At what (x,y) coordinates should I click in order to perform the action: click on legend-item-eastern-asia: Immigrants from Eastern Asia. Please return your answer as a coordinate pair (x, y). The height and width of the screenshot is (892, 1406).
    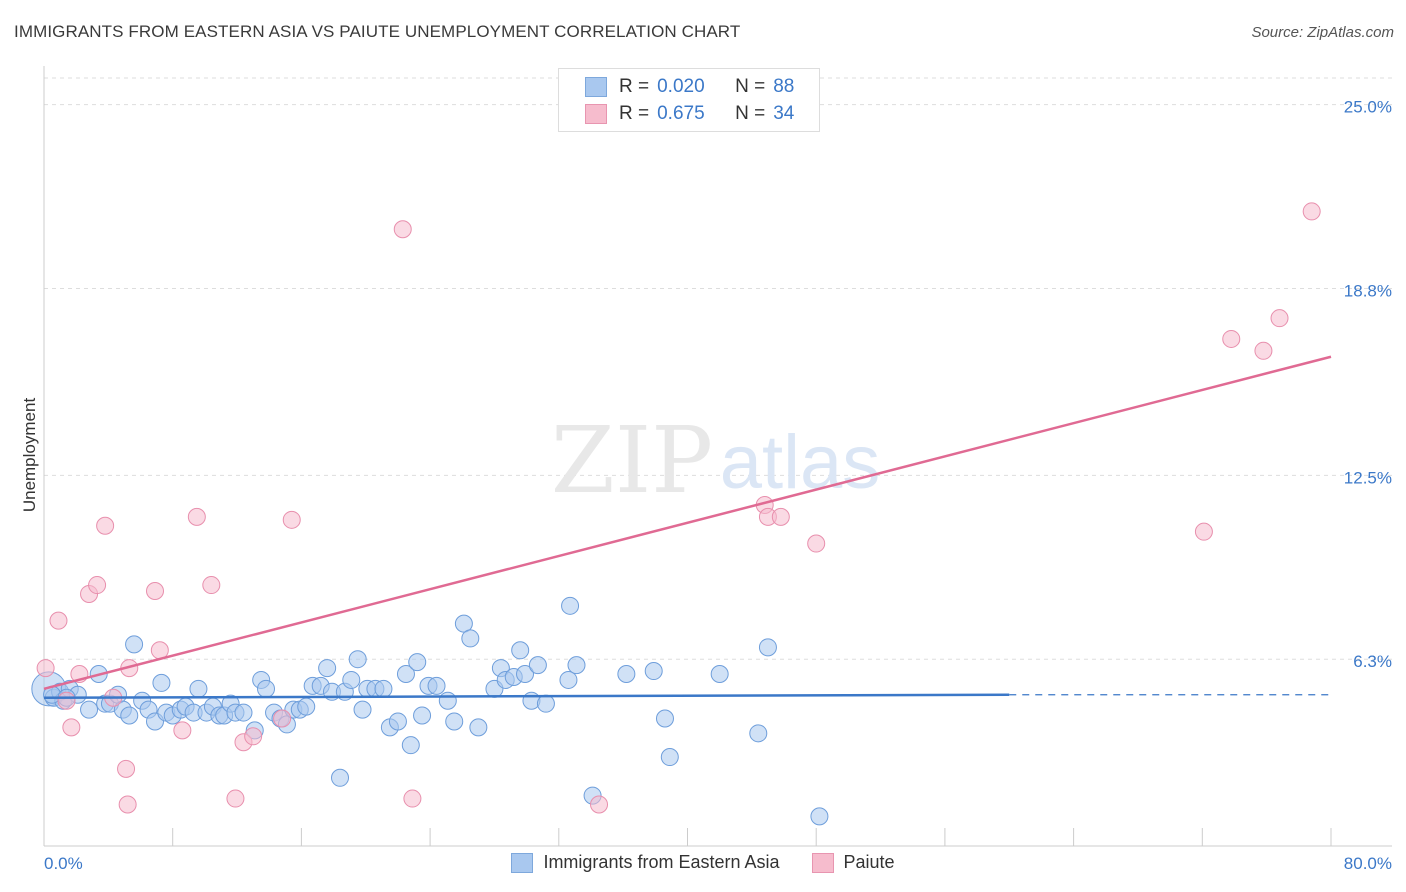
    Looking at the image, I should click on (645, 862).